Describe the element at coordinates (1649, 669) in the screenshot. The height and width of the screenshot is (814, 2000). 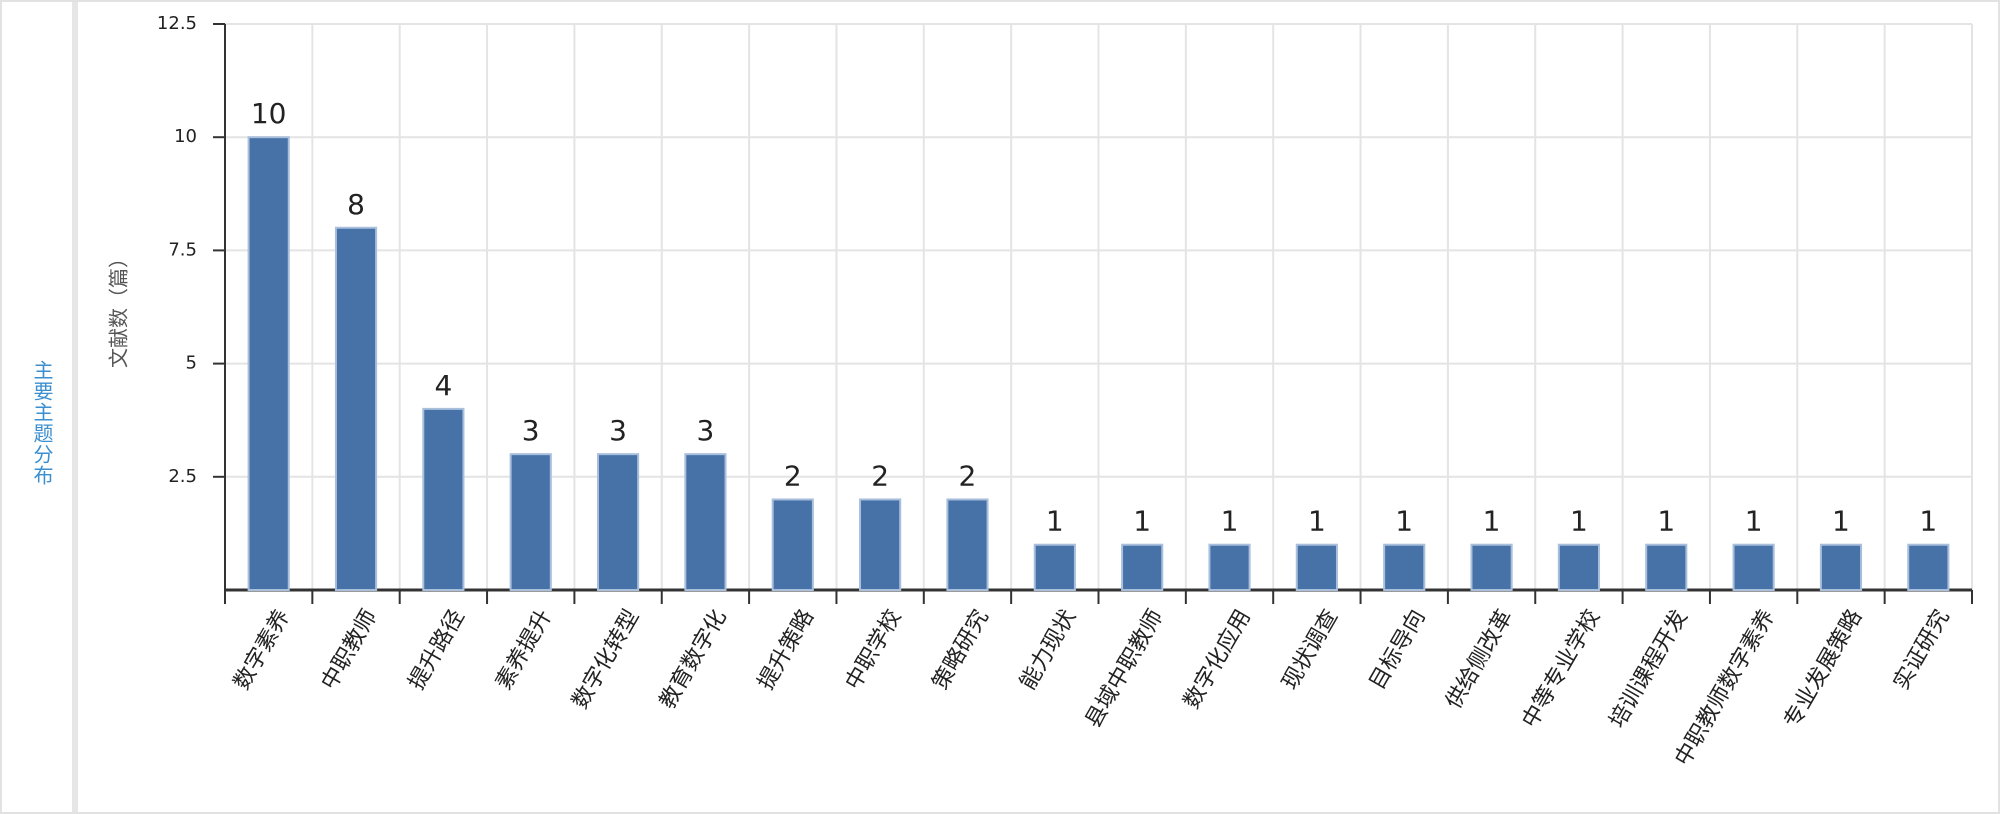
I see `x-tick-label: 培训课程开发` at that location.